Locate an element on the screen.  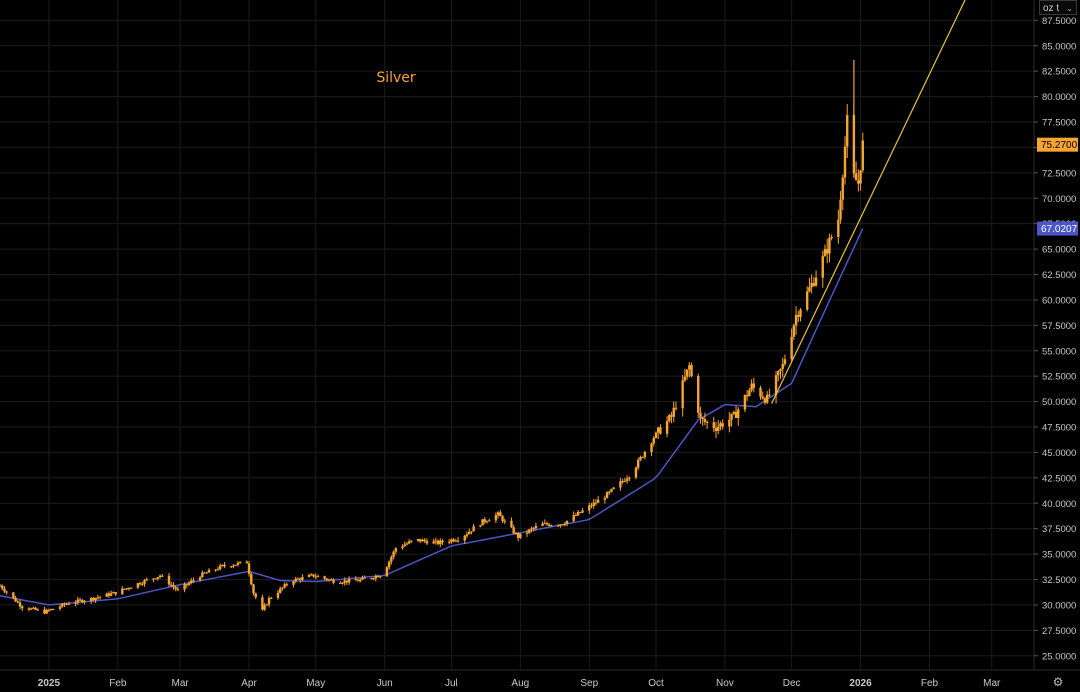
chevron-down-icon: ⌄ is located at coordinates (1069, 8).